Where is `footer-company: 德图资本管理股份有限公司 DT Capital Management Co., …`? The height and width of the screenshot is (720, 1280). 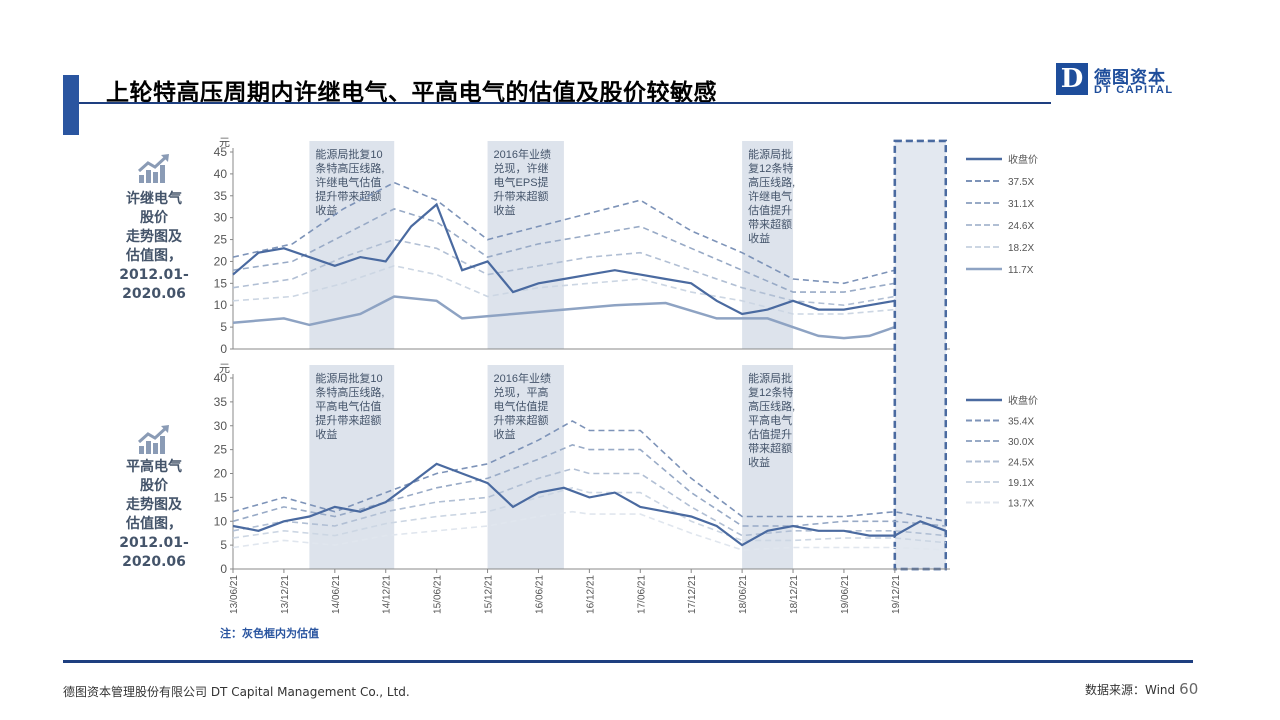
footer-company: 德图资本管理股份有限公司 DT Capital Management Co., … is located at coordinates (236, 692).